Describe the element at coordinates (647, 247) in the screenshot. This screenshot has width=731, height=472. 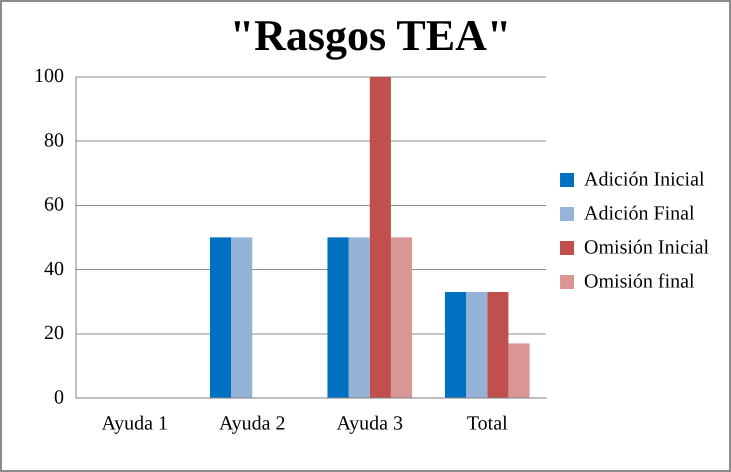
I see `legend-label: Omisión Inicial` at that location.